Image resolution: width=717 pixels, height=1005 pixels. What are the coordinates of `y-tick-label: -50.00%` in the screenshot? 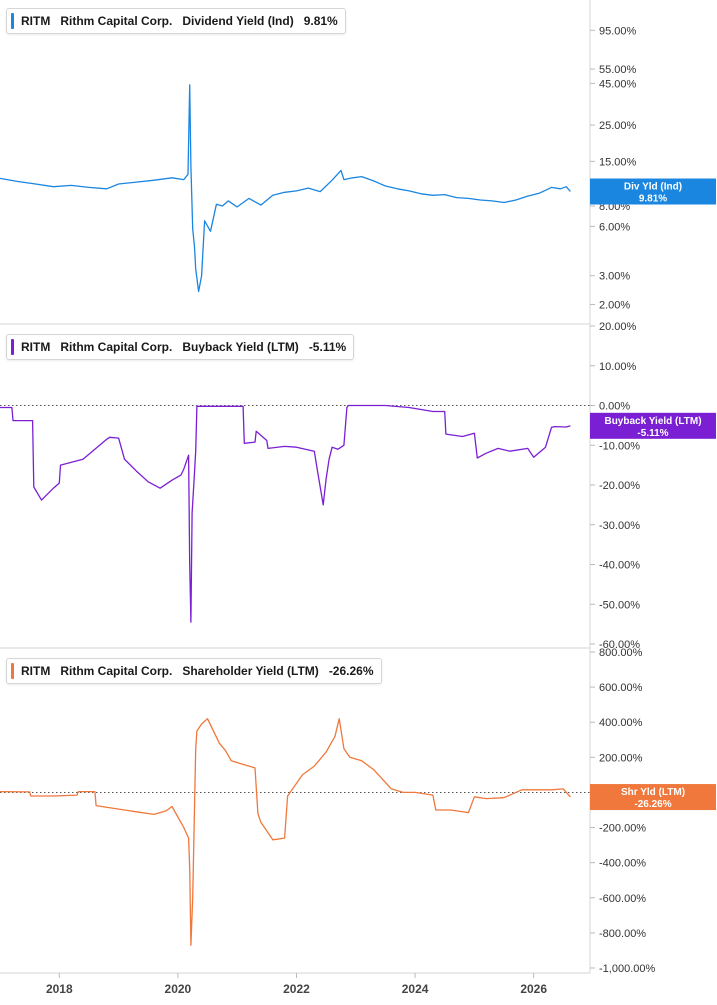 It's located at (619, 605).